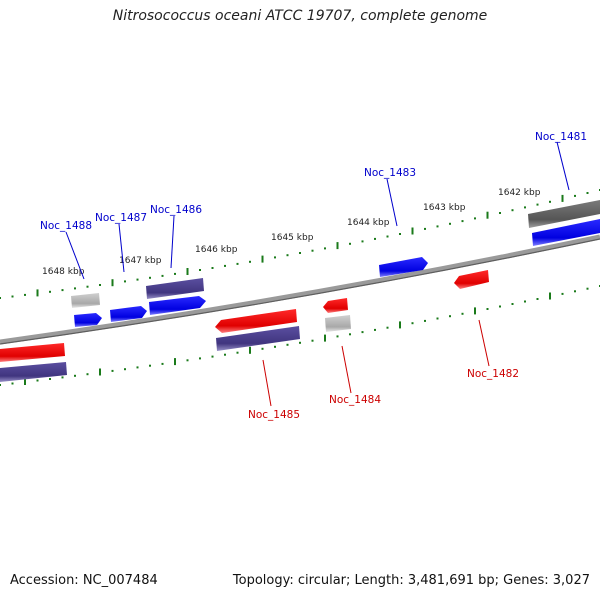  I want to click on gene-label-noc-1488: Noc_1488, so click(66, 226).